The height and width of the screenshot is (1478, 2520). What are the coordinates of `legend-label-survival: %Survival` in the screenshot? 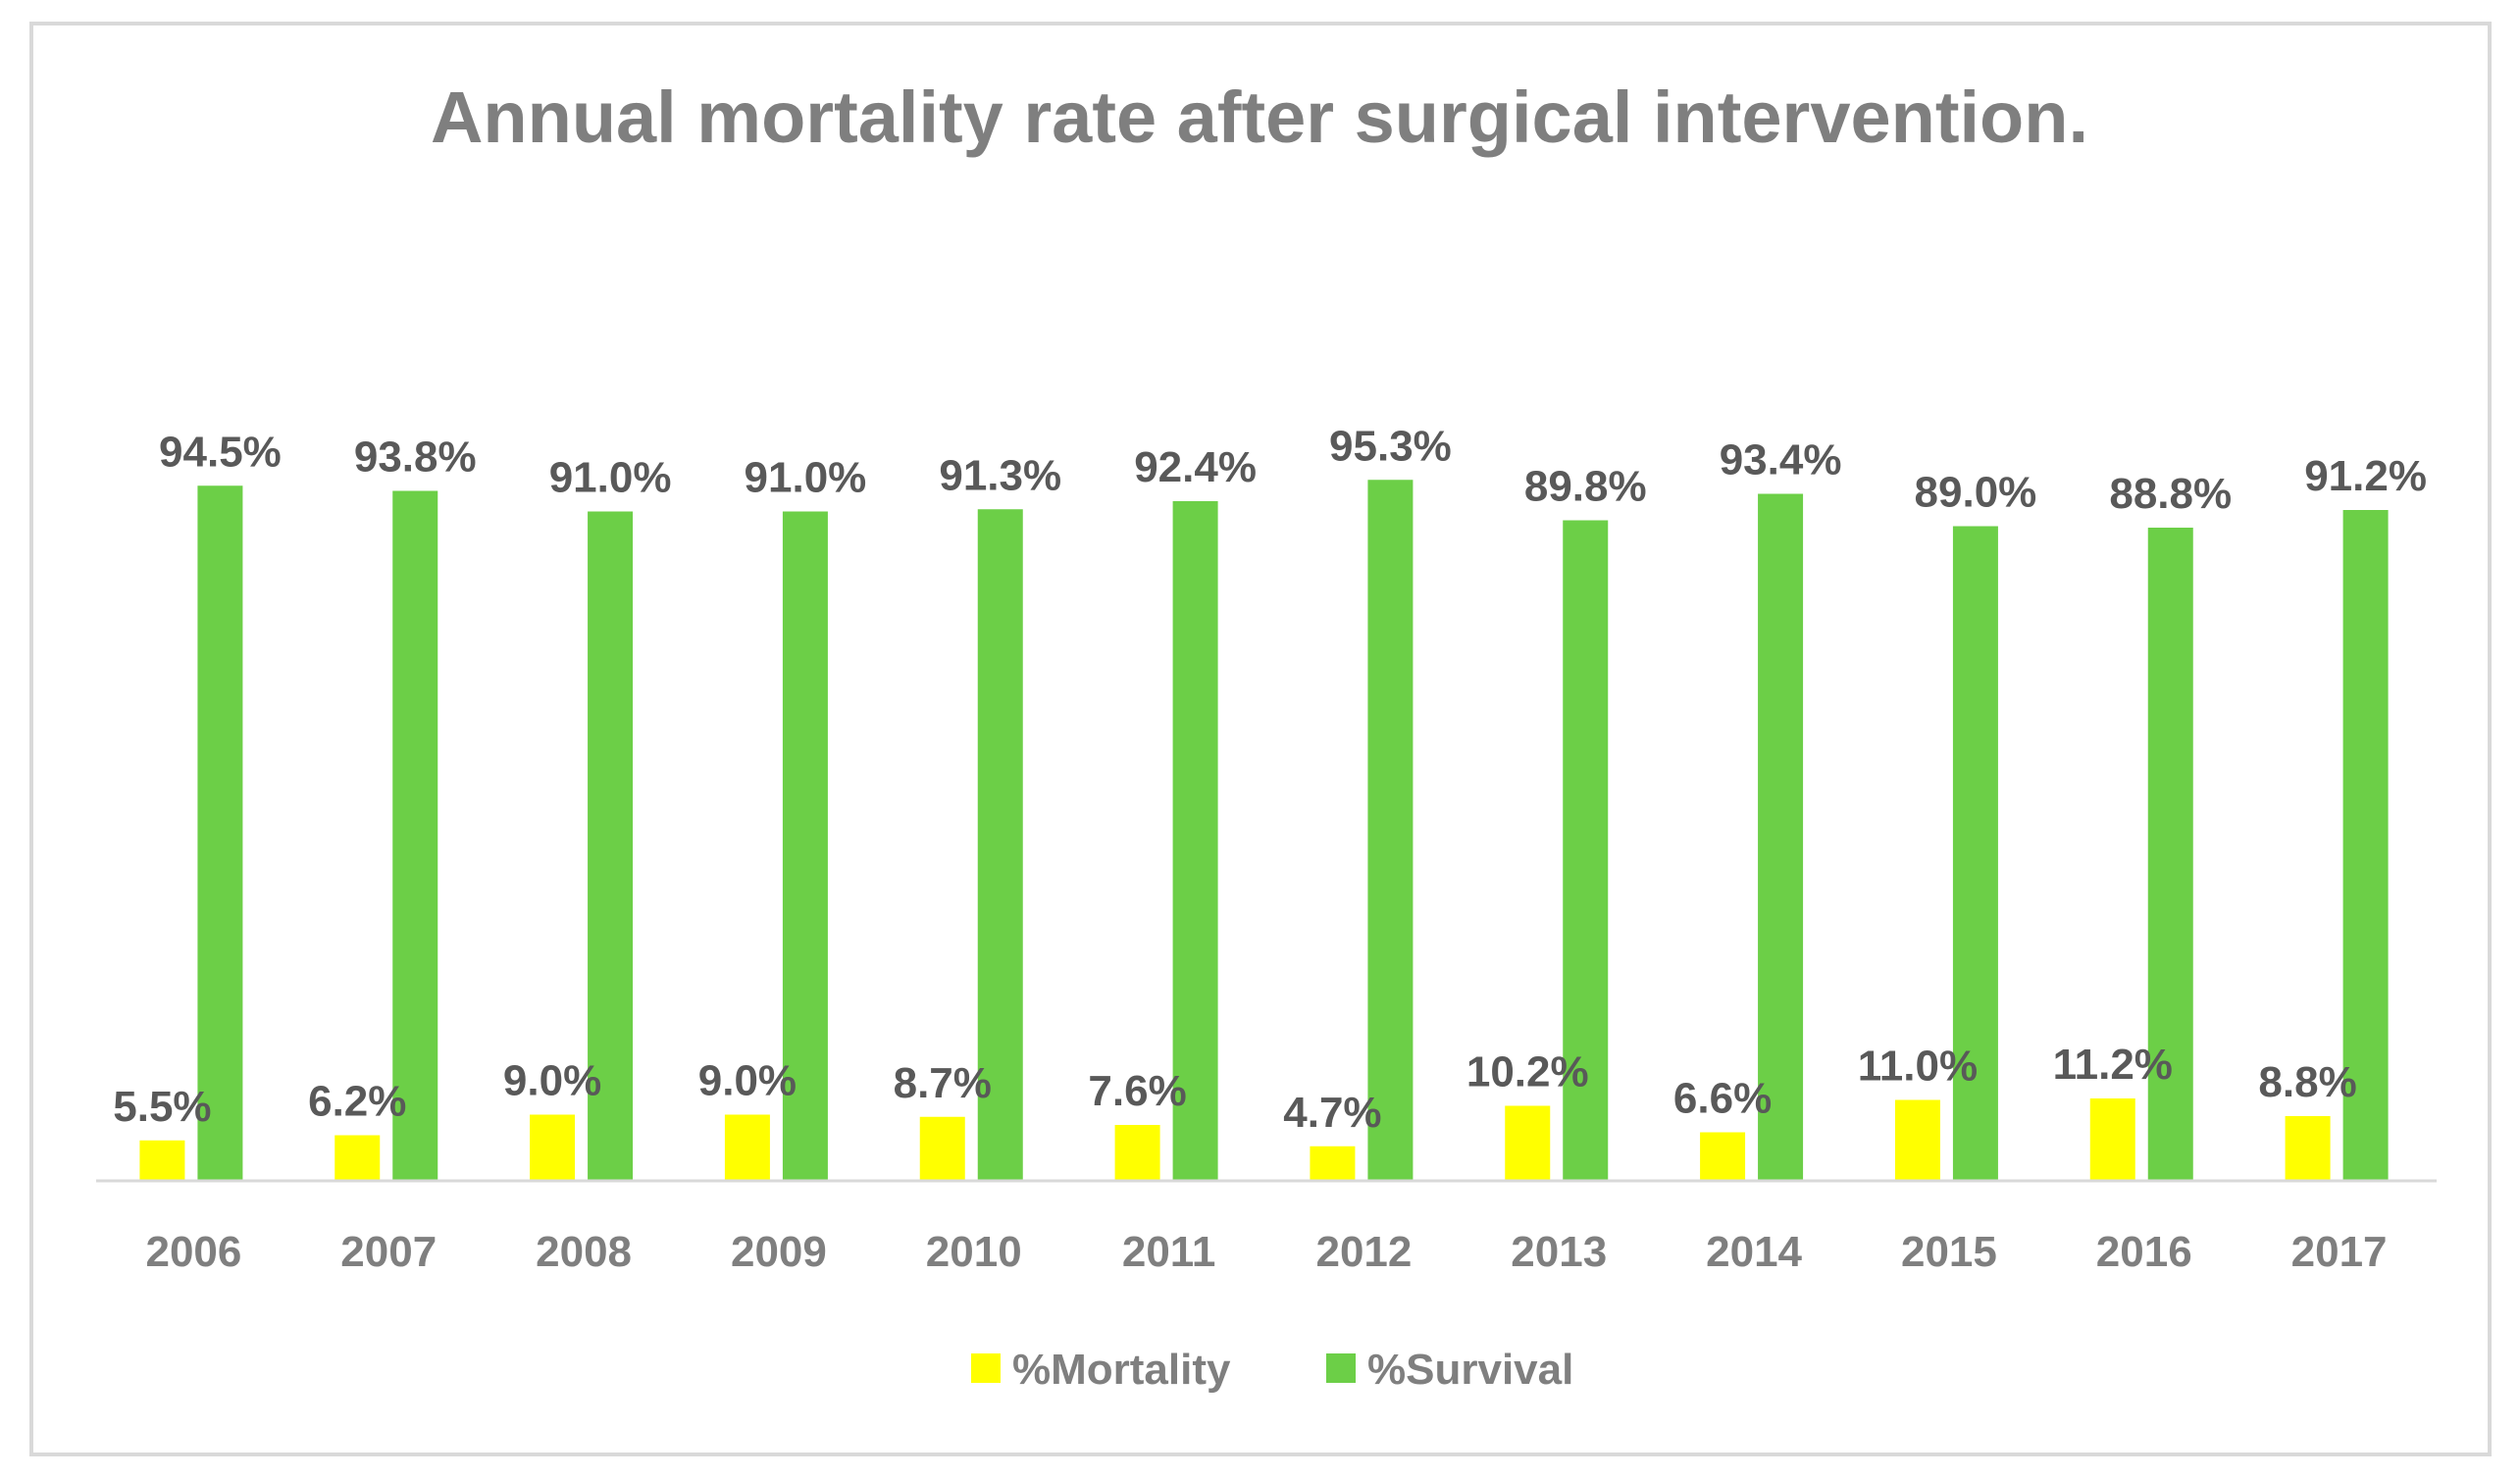 It's located at (1470, 1370).